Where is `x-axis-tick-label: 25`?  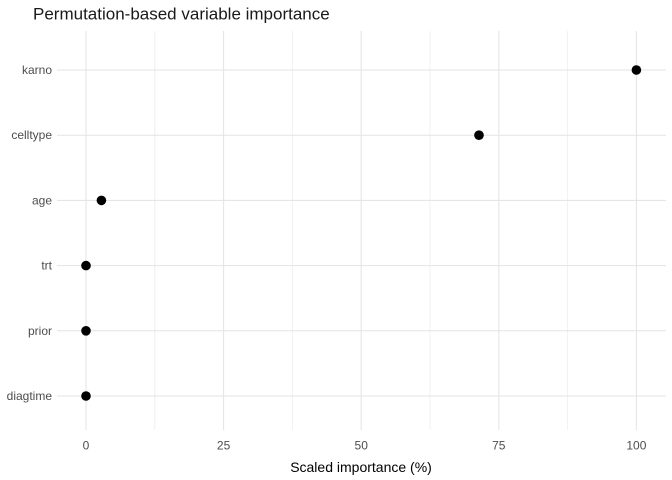 x-axis-tick-label: 25 is located at coordinates (224, 446).